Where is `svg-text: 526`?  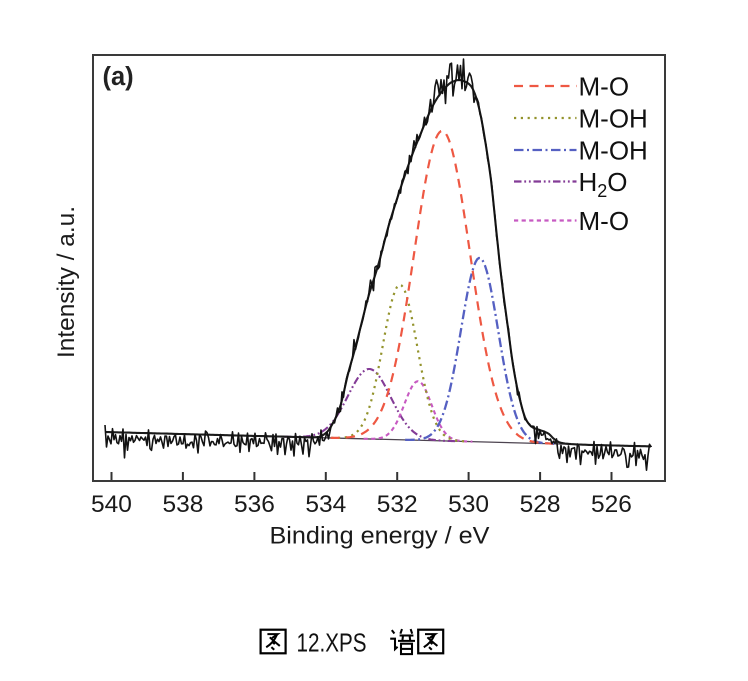
svg-text: 526 is located at coordinates (611, 504).